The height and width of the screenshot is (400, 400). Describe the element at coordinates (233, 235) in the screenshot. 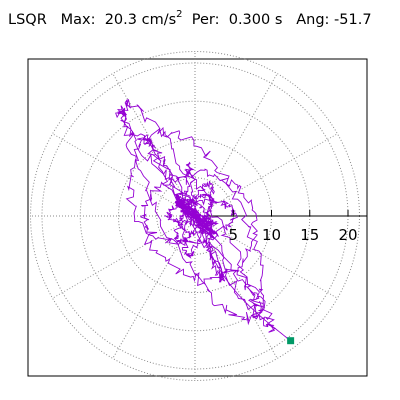

I see `radial-tick-label: 5` at that location.